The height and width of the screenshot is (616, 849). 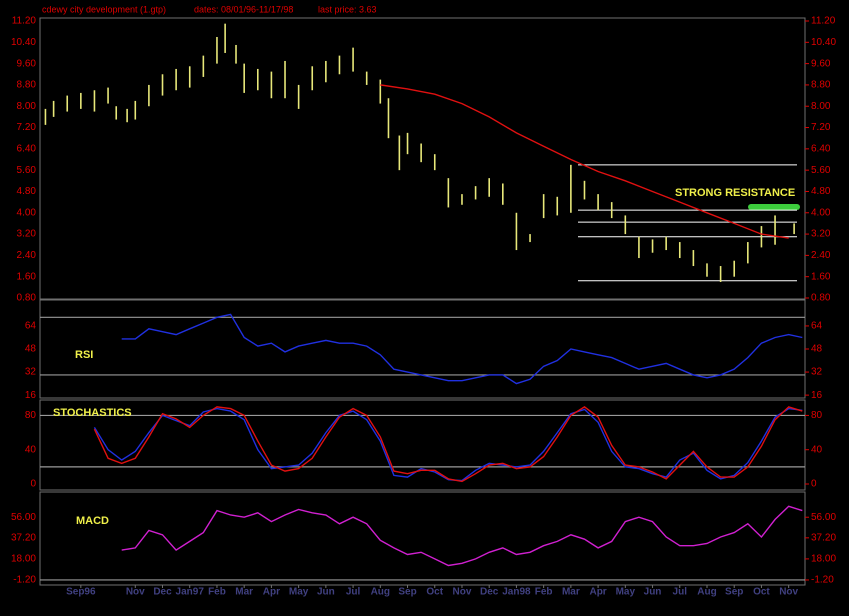 What do you see at coordinates (243, 9) in the screenshot?
I see `date-range: dates: 08/01/96-11/17/98` at bounding box center [243, 9].